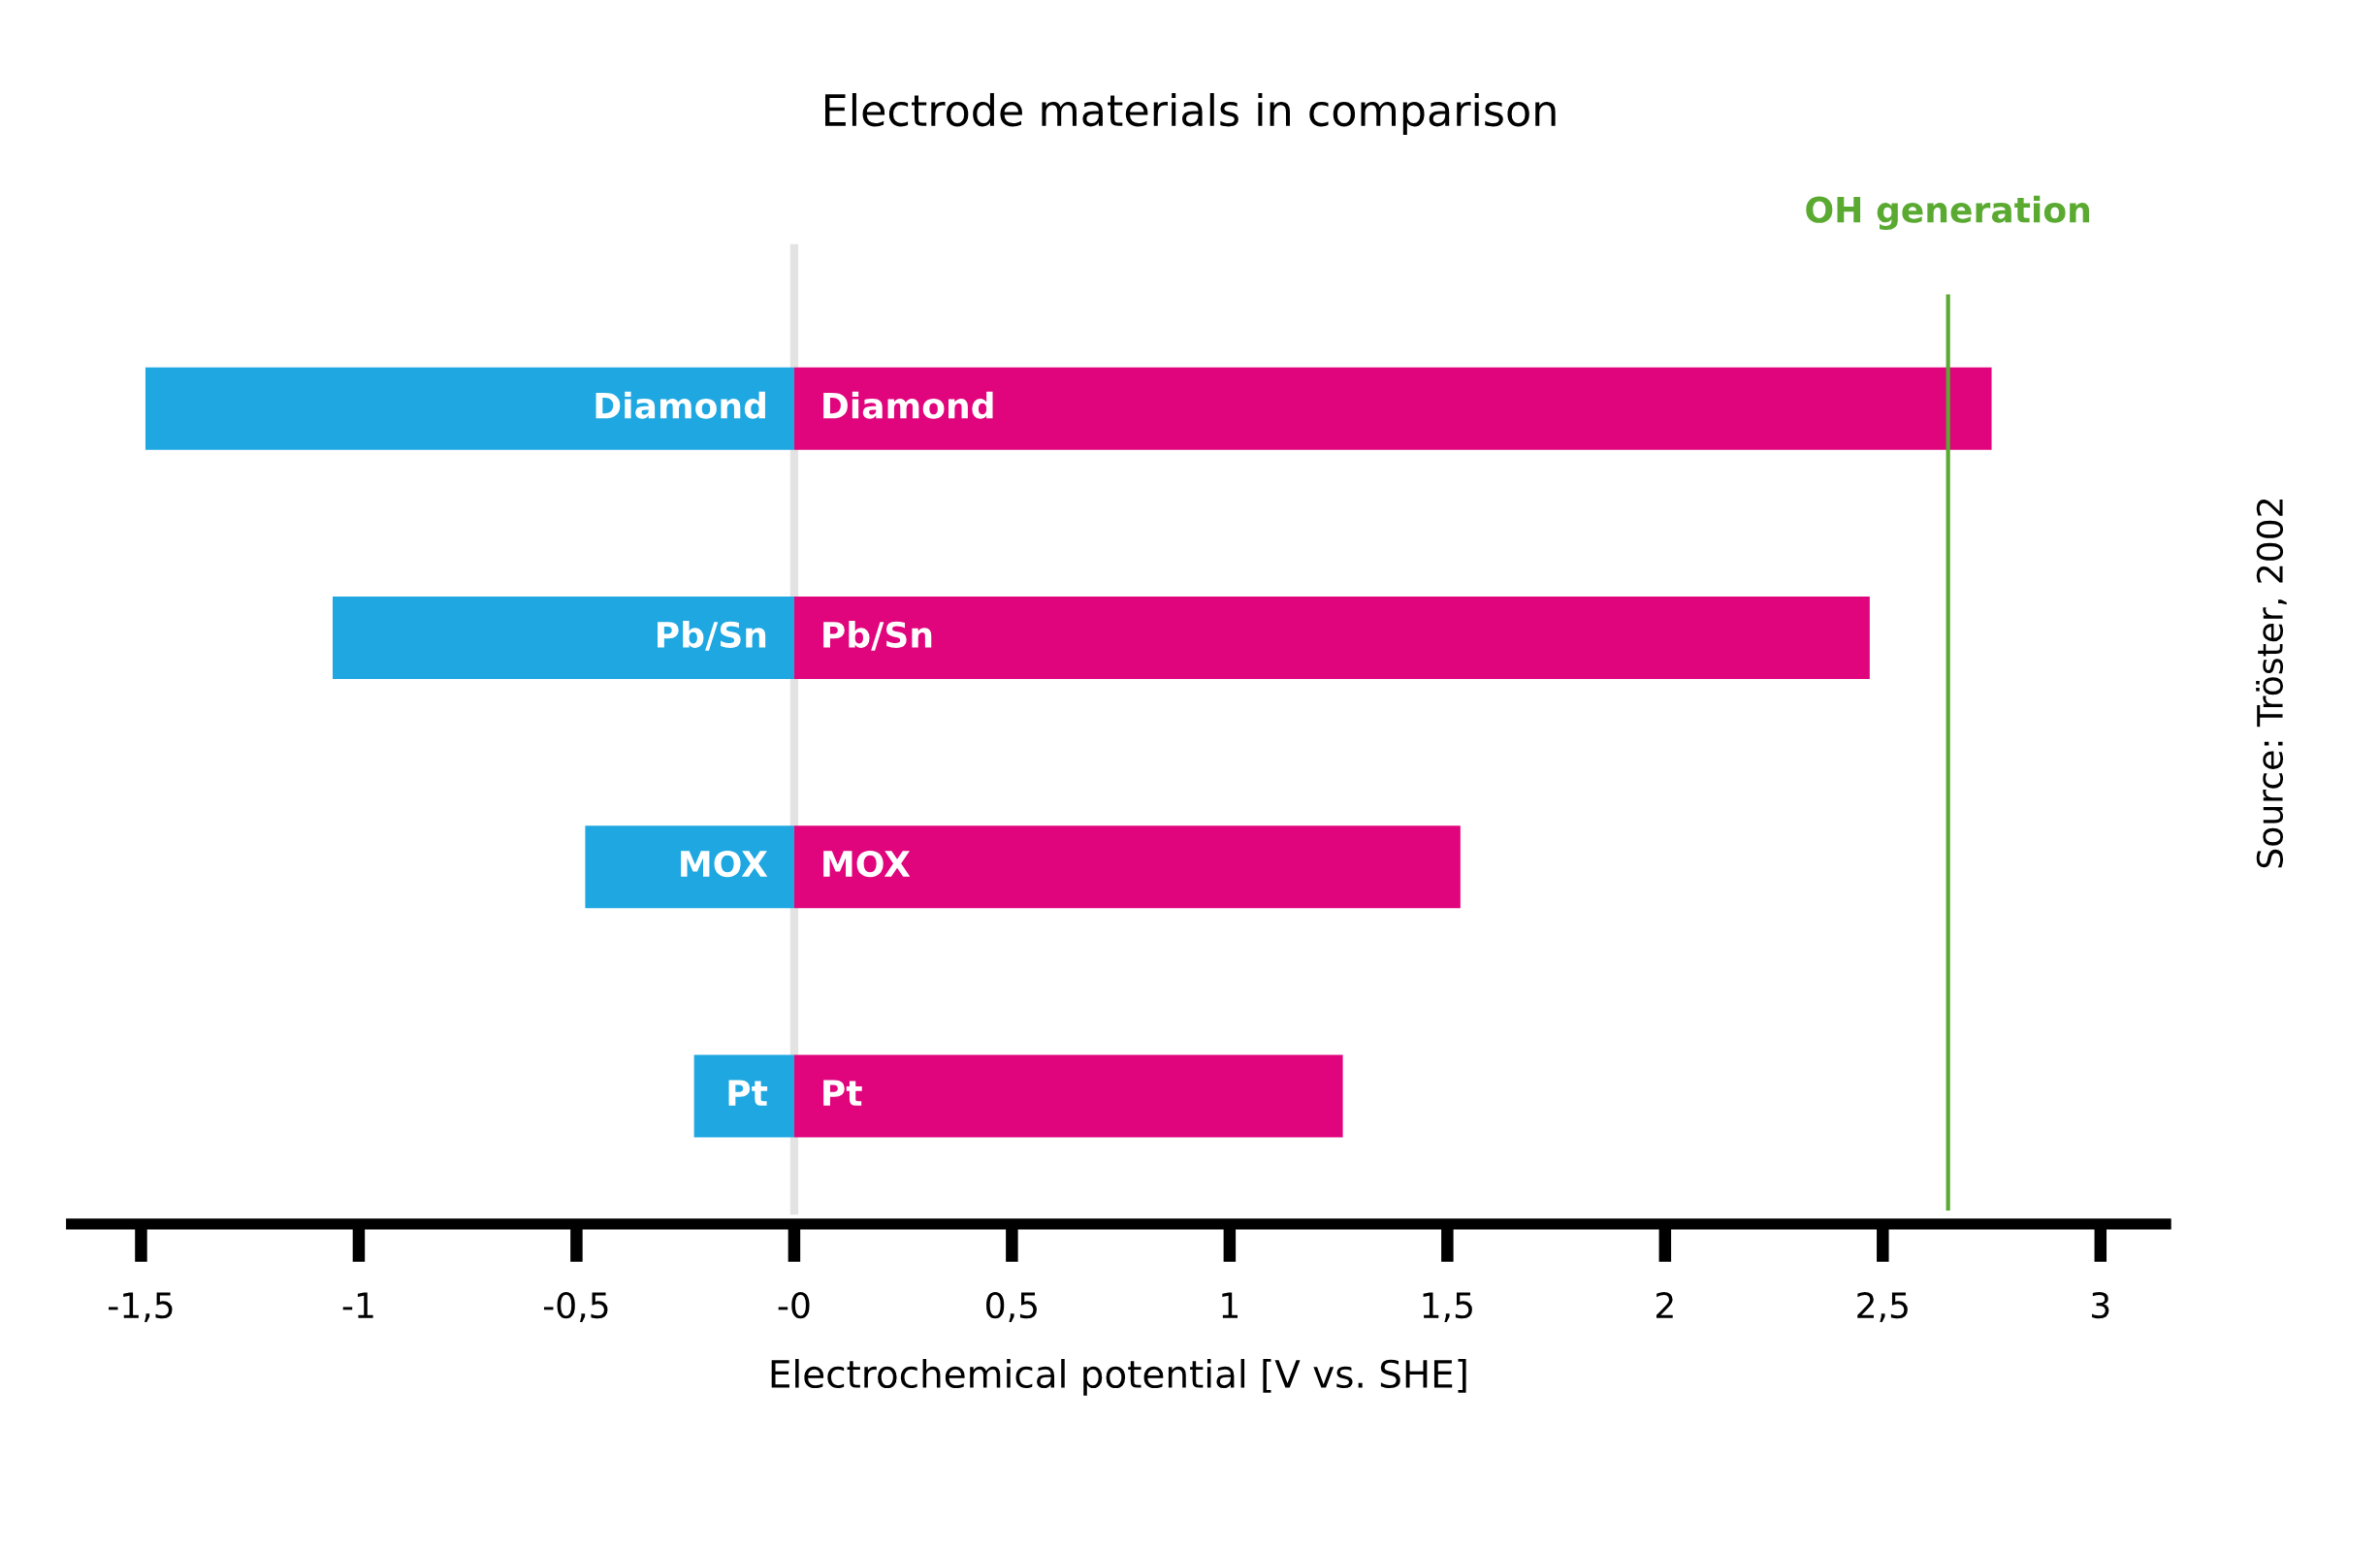 The width and height of the screenshot is (2380, 1552). What do you see at coordinates (2100, 1305) in the screenshot?
I see `x-tick-label: 3` at bounding box center [2100, 1305].